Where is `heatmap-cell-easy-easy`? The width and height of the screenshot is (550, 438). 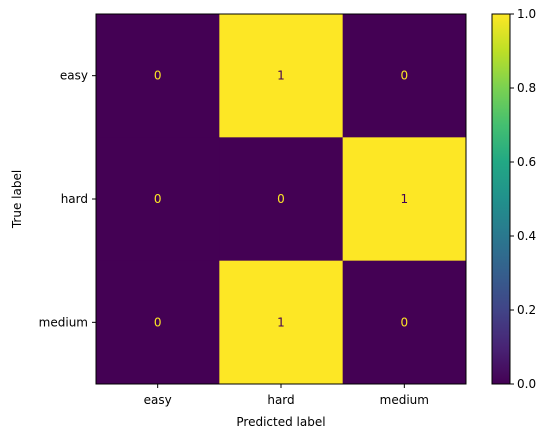 heatmap-cell-easy-easy is located at coordinates (158, 76).